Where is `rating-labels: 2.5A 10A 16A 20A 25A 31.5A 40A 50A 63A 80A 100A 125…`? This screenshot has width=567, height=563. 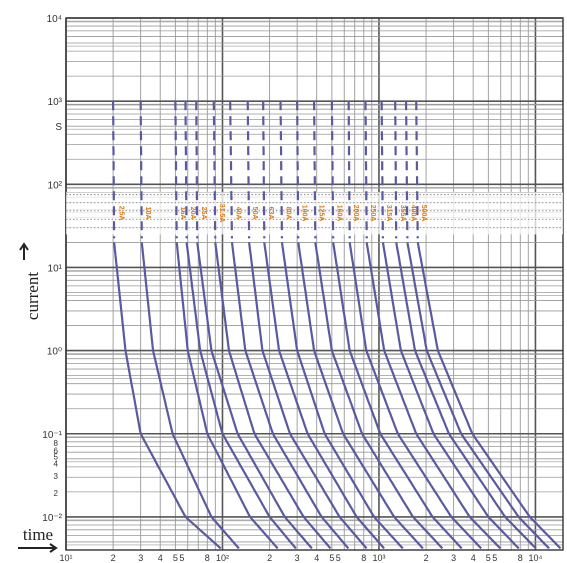 rating-labels: 2.5A 10A 16A 20A 25A 31.5A 40A 50A 63A 80A 100A 125… is located at coordinates (272, 213).